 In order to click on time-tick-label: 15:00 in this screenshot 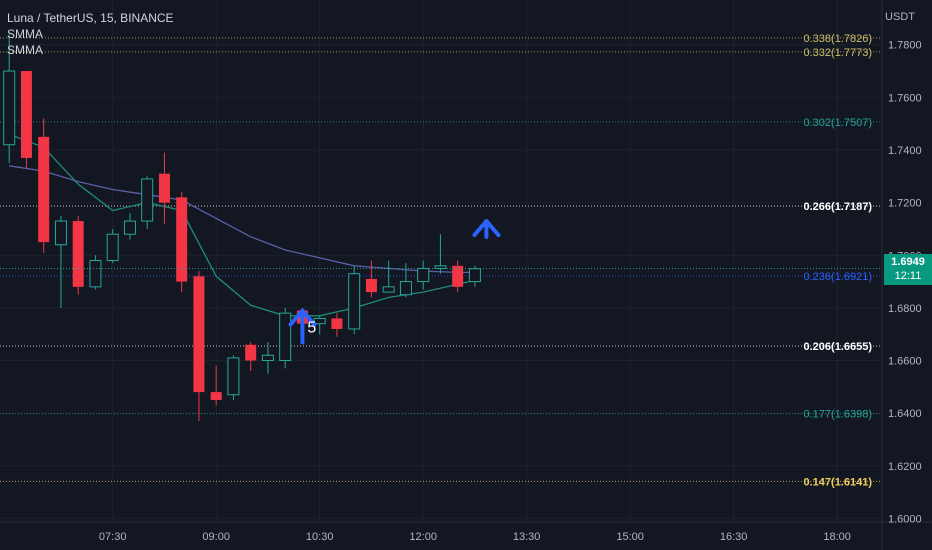, I will do `click(630, 537)`.